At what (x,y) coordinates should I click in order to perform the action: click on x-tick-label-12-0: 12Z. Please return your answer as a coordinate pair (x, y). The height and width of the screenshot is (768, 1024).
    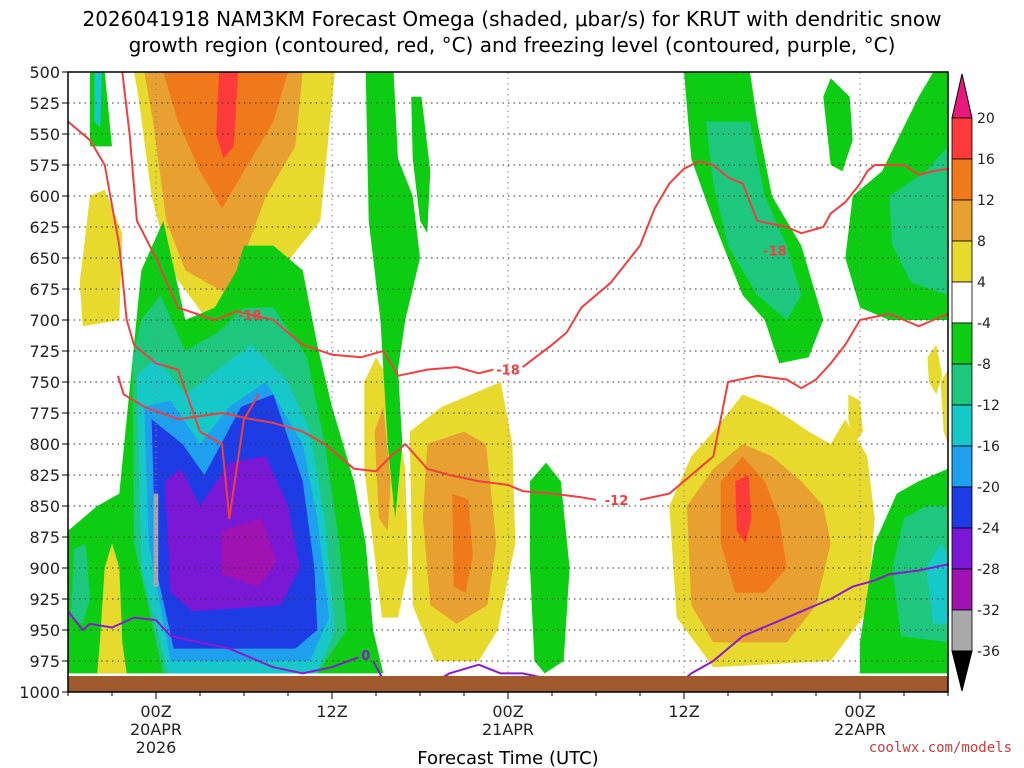
    Looking at the image, I should click on (331, 711).